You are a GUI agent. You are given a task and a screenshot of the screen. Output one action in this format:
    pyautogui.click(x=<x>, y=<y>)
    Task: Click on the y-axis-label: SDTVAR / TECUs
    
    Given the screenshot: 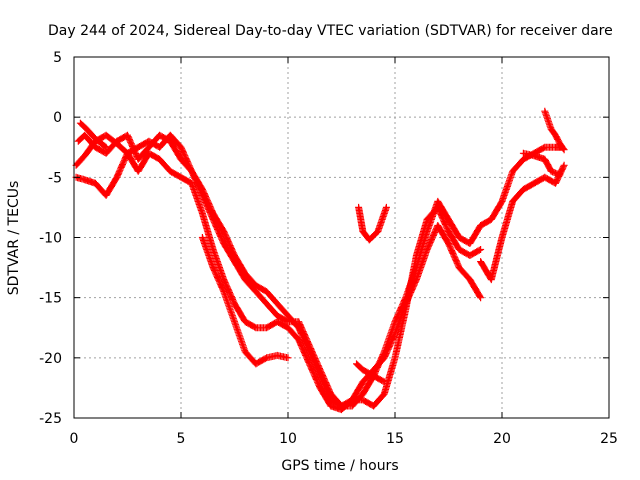 What is the action you would take?
    pyautogui.click(x=14, y=238)
    